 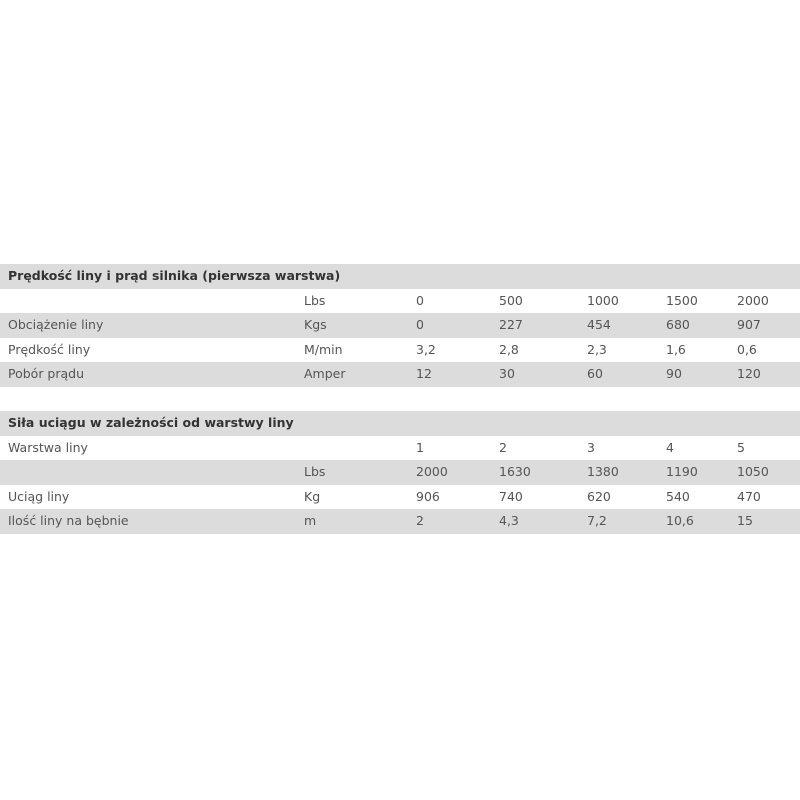 I want to click on row-value: 906, so click(x=428, y=496).